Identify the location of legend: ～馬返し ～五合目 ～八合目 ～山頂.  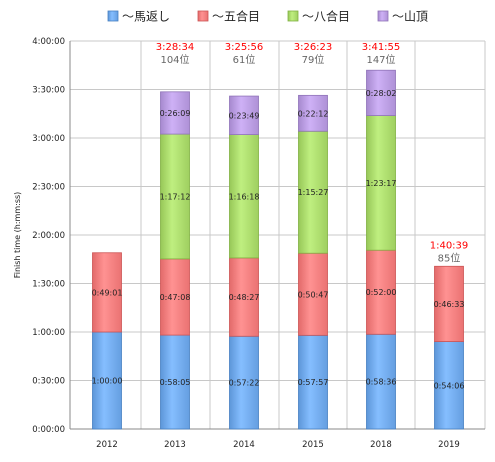
(267, 16).